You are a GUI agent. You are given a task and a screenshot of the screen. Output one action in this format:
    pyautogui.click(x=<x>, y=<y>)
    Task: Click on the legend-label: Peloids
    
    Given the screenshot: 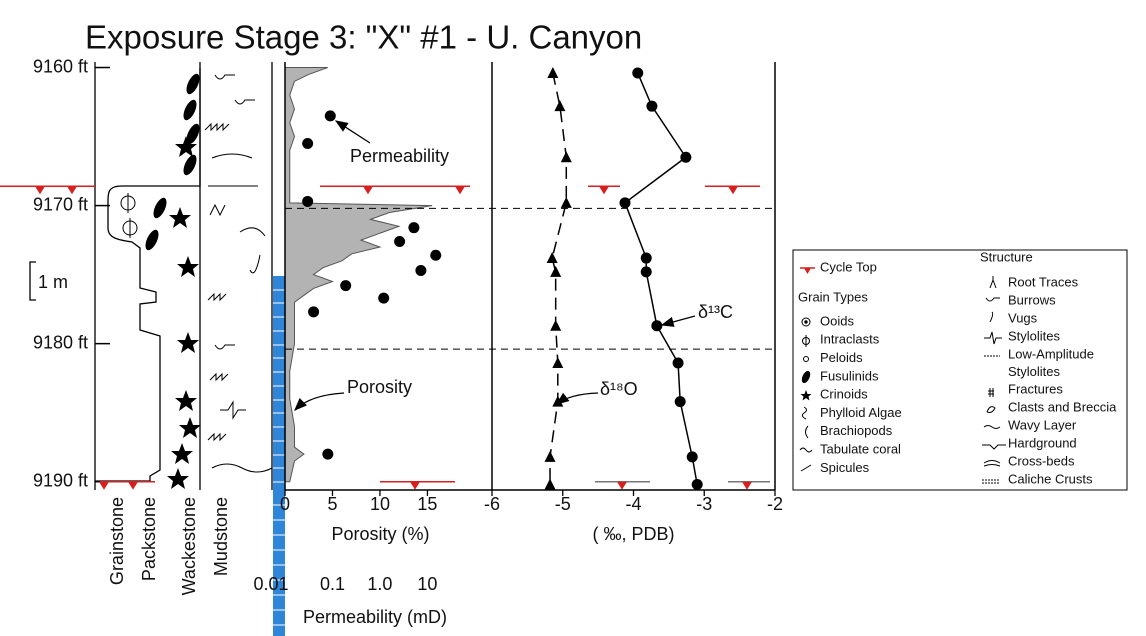 What is the action you would take?
    pyautogui.click(x=841, y=357)
    